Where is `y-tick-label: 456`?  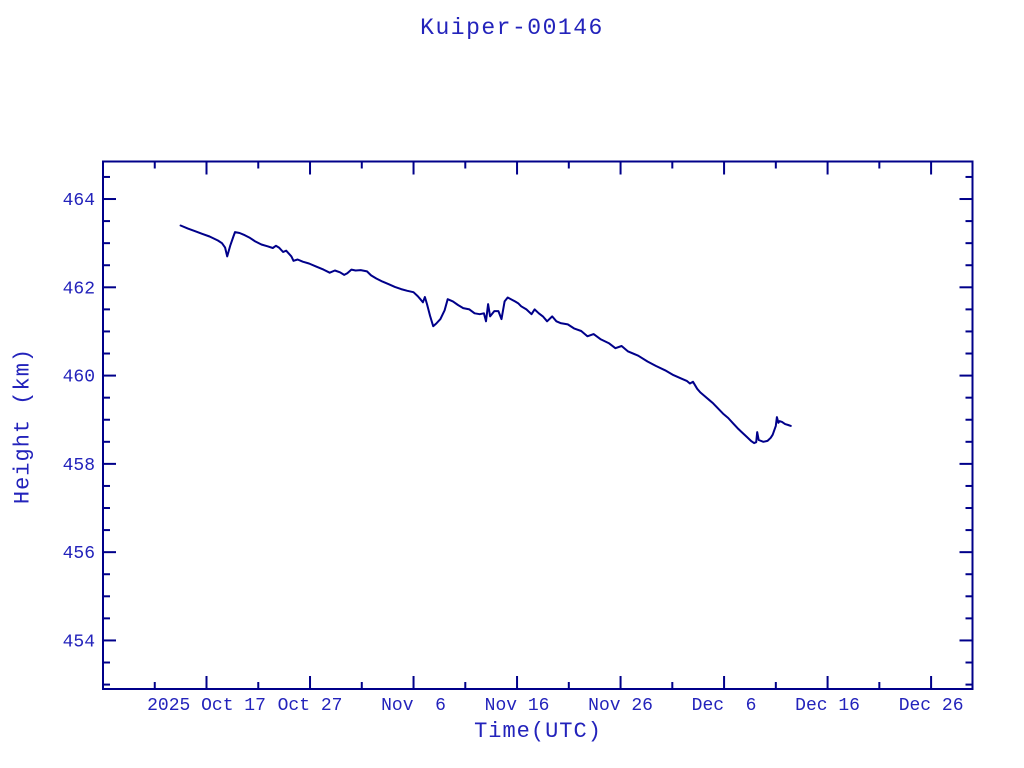 y-tick-label: 456 is located at coordinates (79, 554).